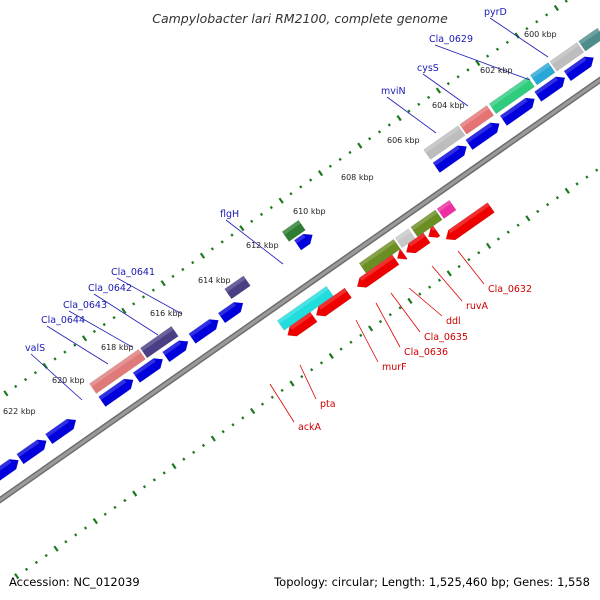 The width and height of the screenshot is (600, 600). Describe the element at coordinates (309, 211) in the screenshot. I see `kbp-label-610-kbp: 610 kbp` at that location.